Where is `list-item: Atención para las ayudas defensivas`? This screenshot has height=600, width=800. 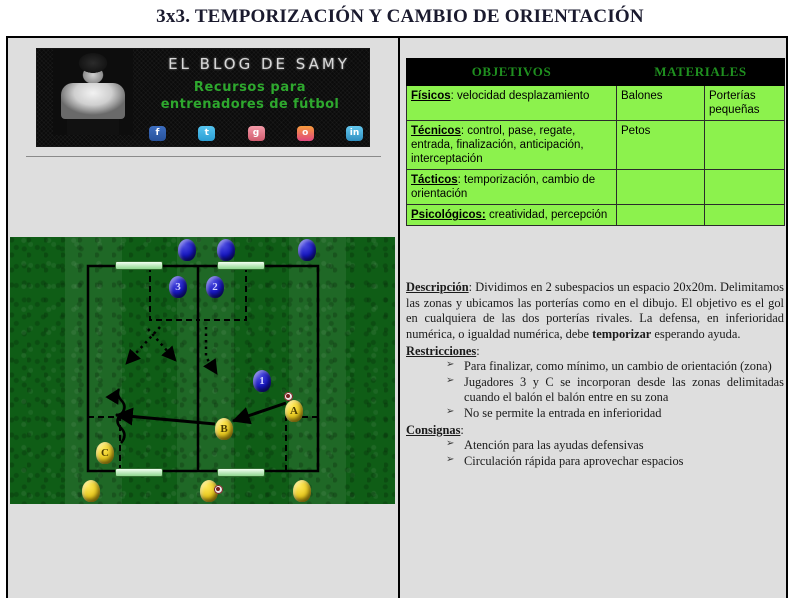 list-item: Atención para las ayudas defensivas is located at coordinates (615, 446).